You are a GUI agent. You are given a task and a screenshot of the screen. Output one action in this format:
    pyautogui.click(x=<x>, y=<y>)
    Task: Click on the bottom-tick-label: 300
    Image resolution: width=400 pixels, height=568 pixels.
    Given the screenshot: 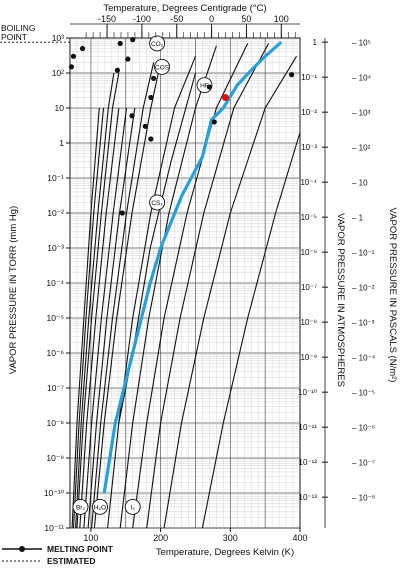 What is the action you would take?
    pyautogui.click(x=230, y=538)
    